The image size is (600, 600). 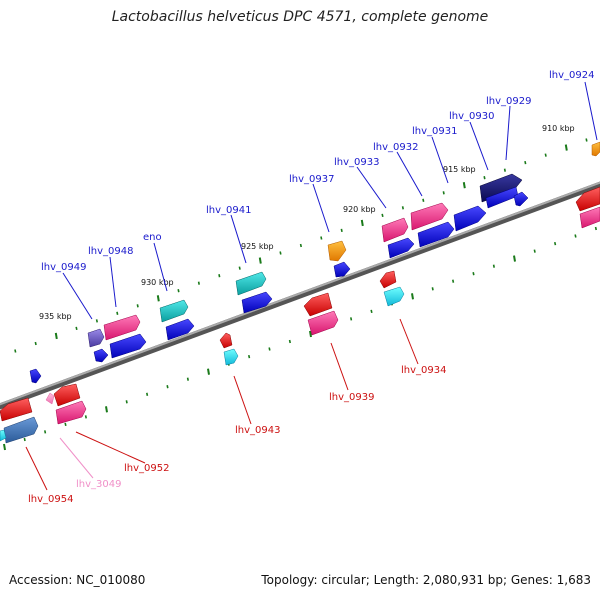 I want to click on gene-lhv-0924-rev, so click(x=587, y=199).